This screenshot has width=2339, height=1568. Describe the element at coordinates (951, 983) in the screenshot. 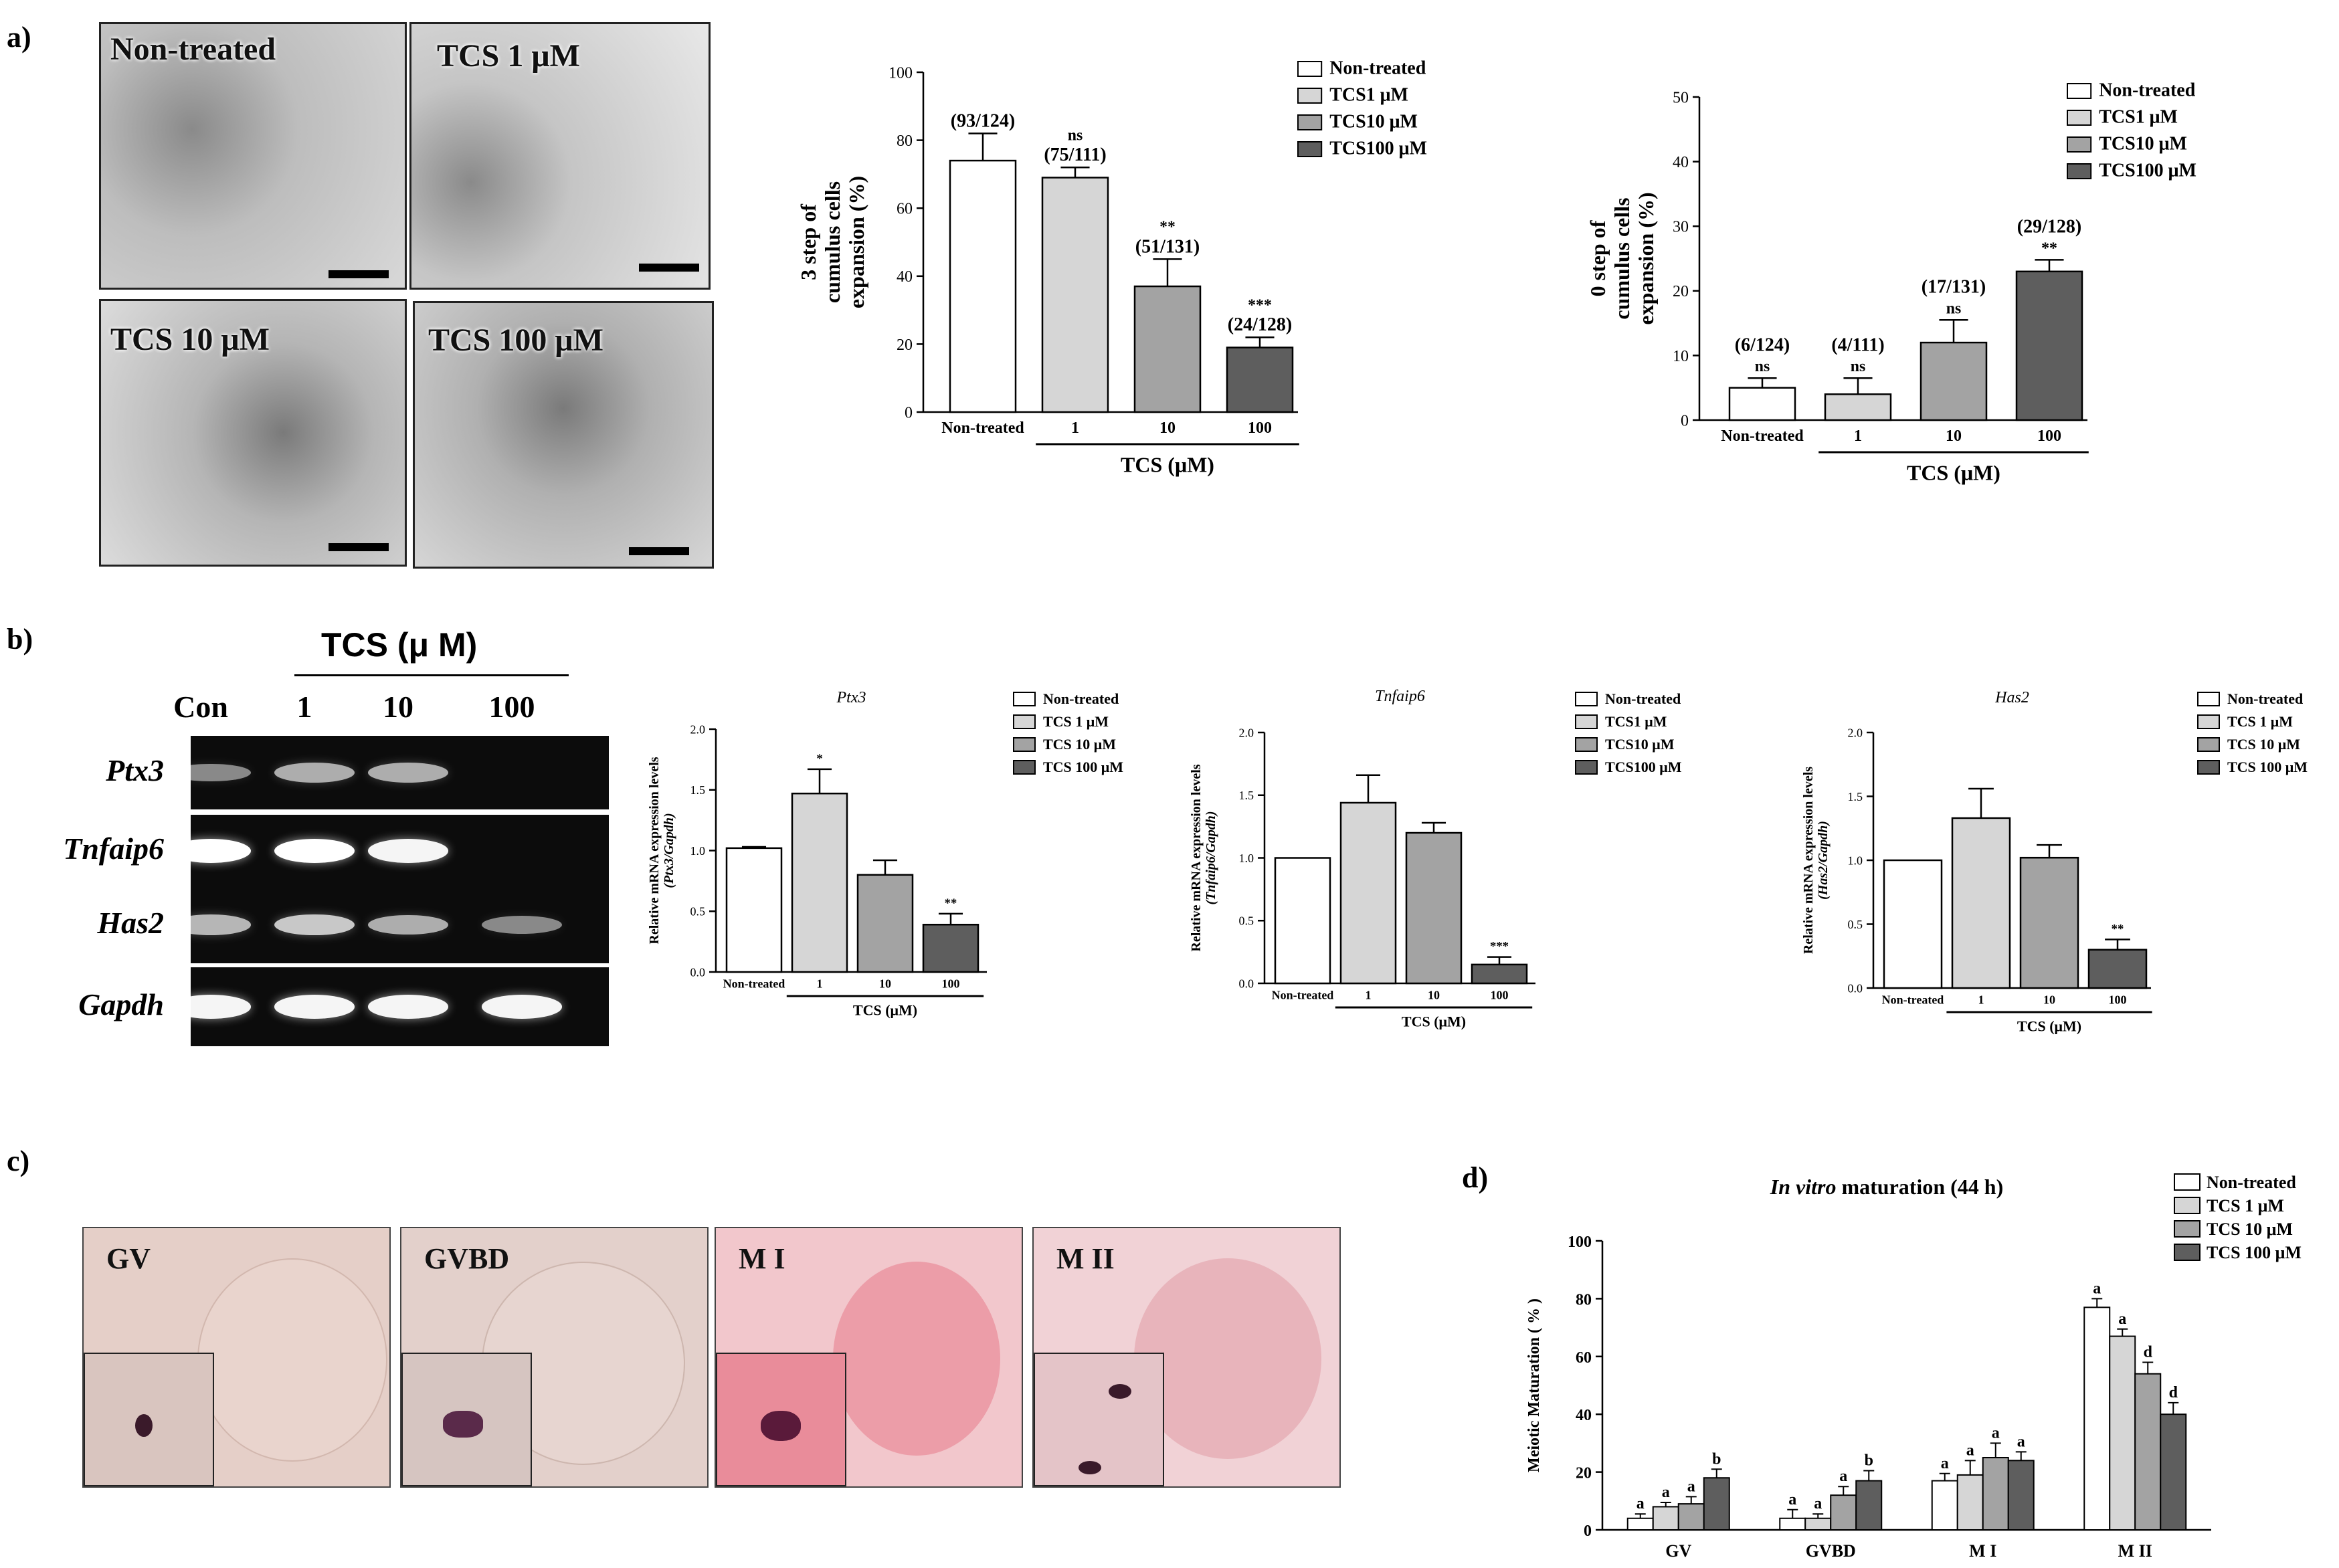

I see `x-tick-label: 100` at that location.